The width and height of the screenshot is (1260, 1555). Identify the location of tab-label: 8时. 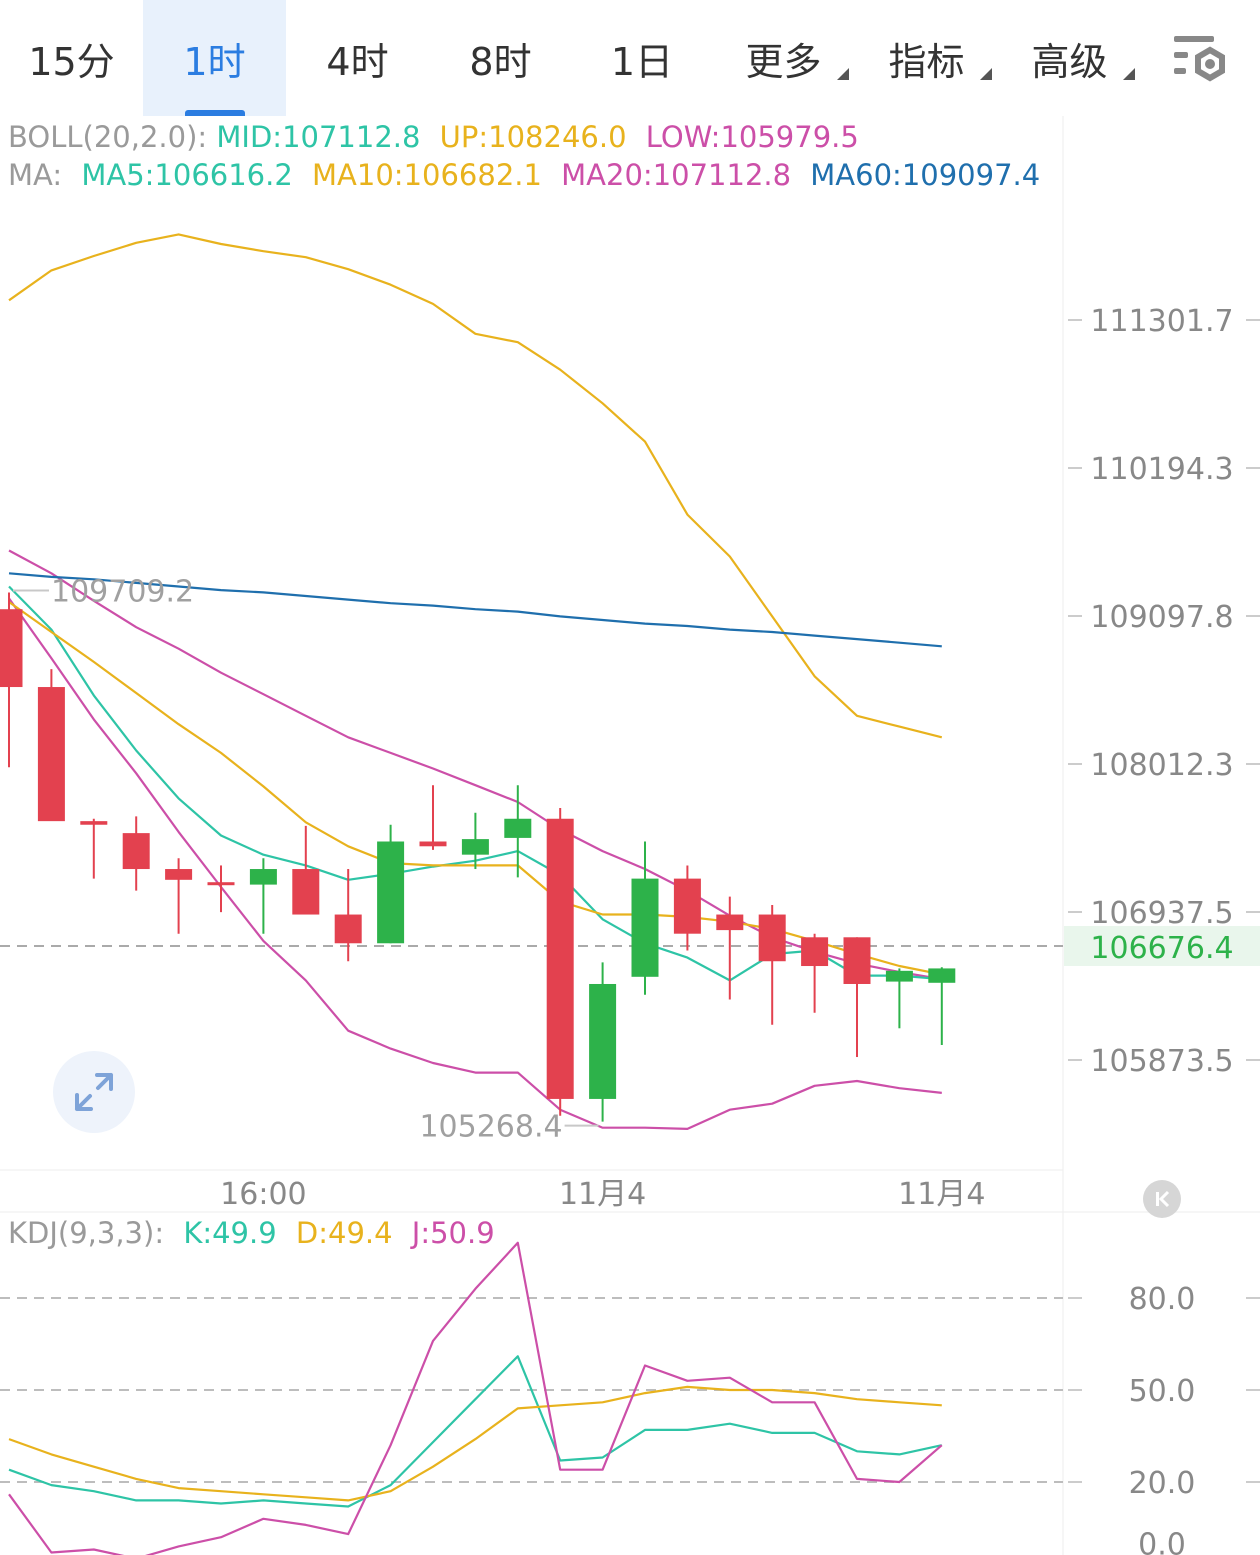
(500, 61).